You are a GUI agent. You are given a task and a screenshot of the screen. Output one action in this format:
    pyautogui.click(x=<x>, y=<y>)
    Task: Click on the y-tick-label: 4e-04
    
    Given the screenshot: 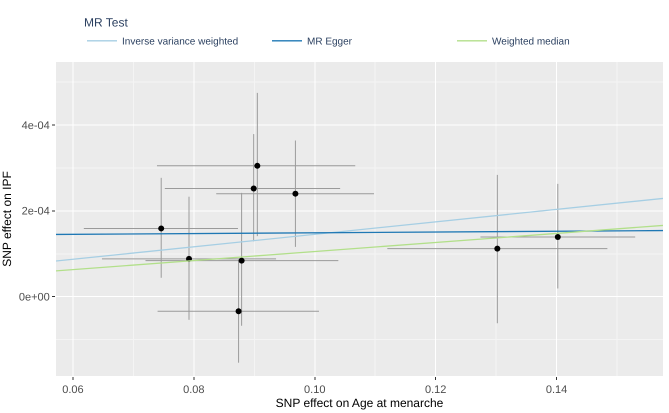 What is the action you would take?
    pyautogui.click(x=36, y=126)
    